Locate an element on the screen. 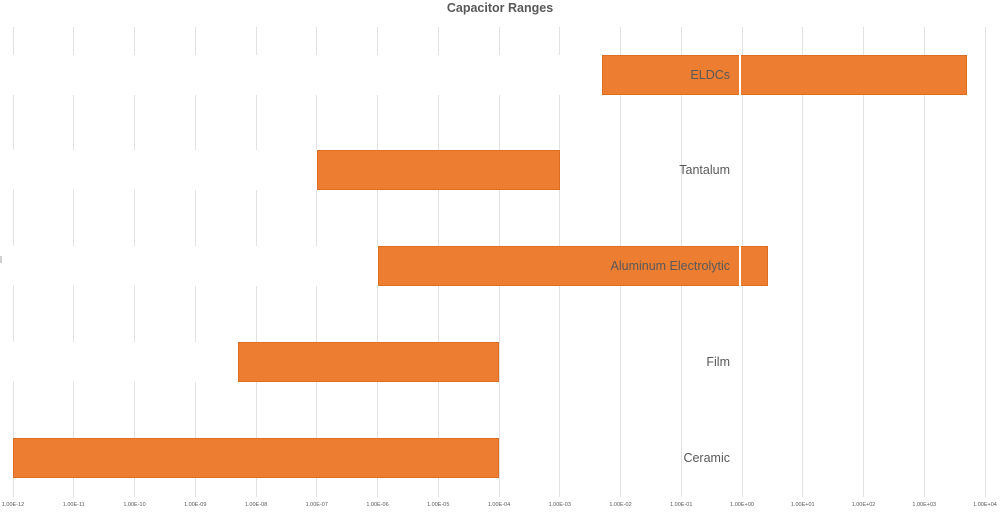  category-label: Aluminum Electrolytic is located at coordinates (670, 265).